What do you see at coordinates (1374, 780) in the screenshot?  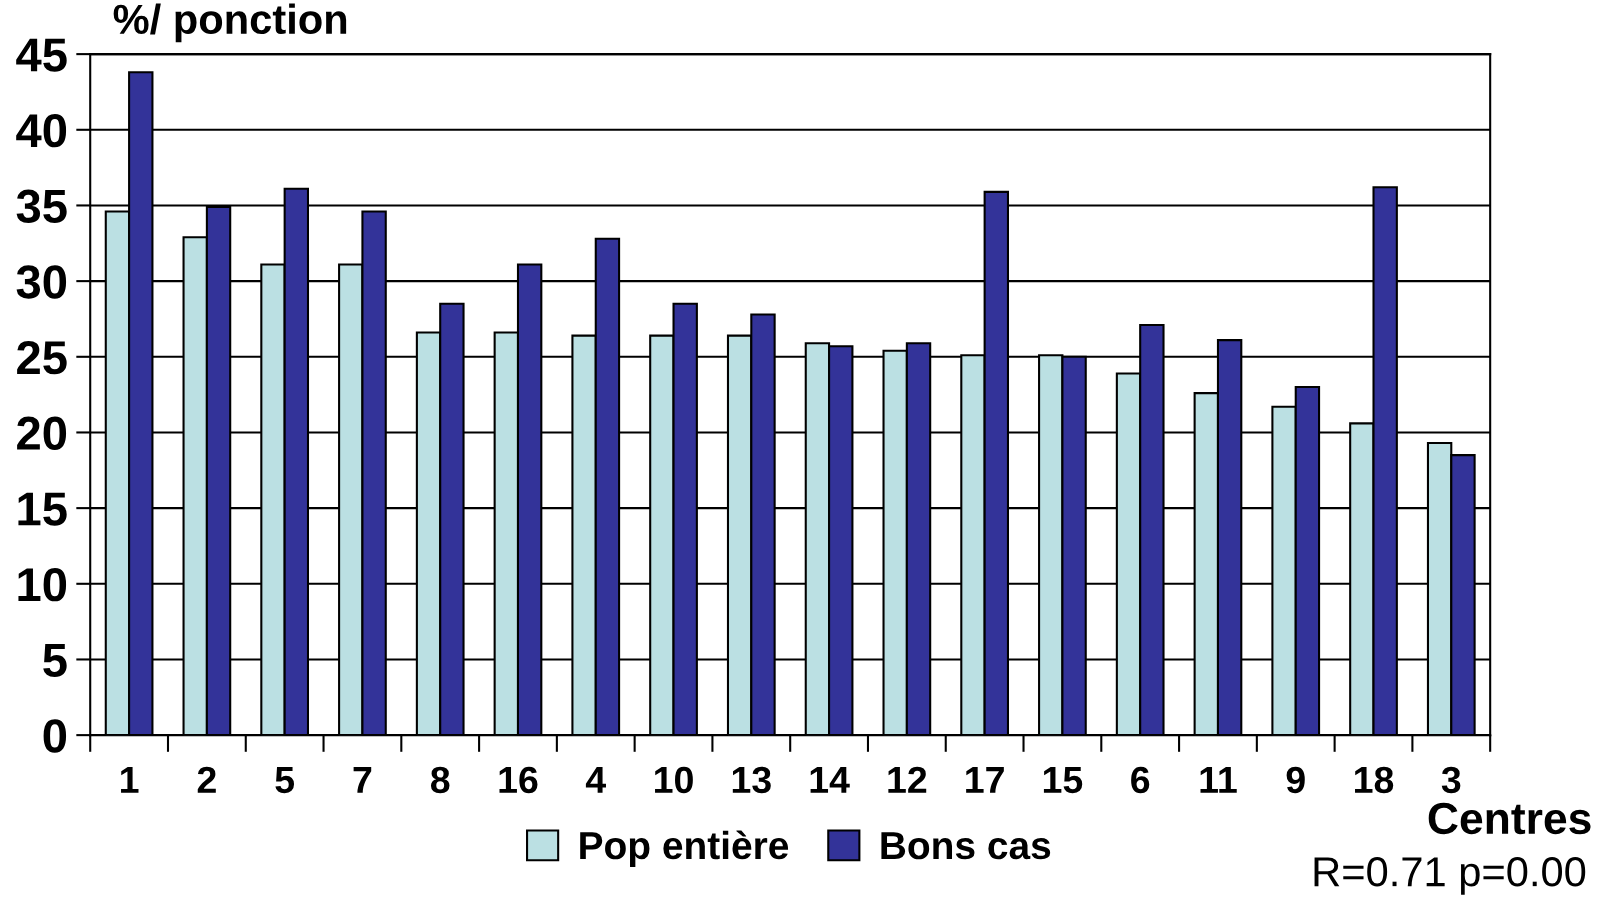 I see `x-tick-label: 18` at bounding box center [1374, 780].